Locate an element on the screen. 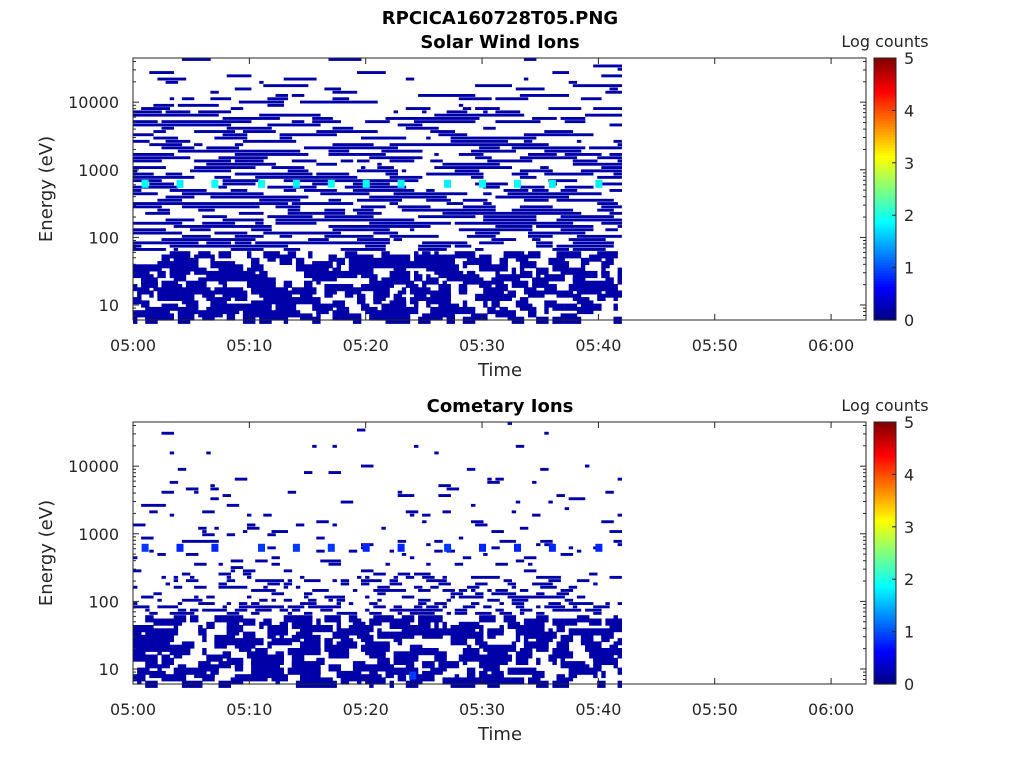 This screenshot has height=768, width=1024. x-tick-label: 05:10 is located at coordinates (249, 709).